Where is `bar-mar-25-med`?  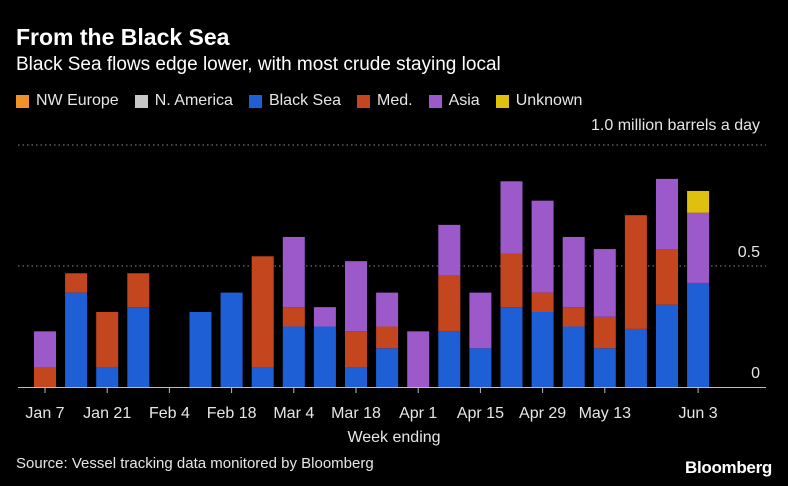
bar-mar-25-med is located at coordinates (387, 337).